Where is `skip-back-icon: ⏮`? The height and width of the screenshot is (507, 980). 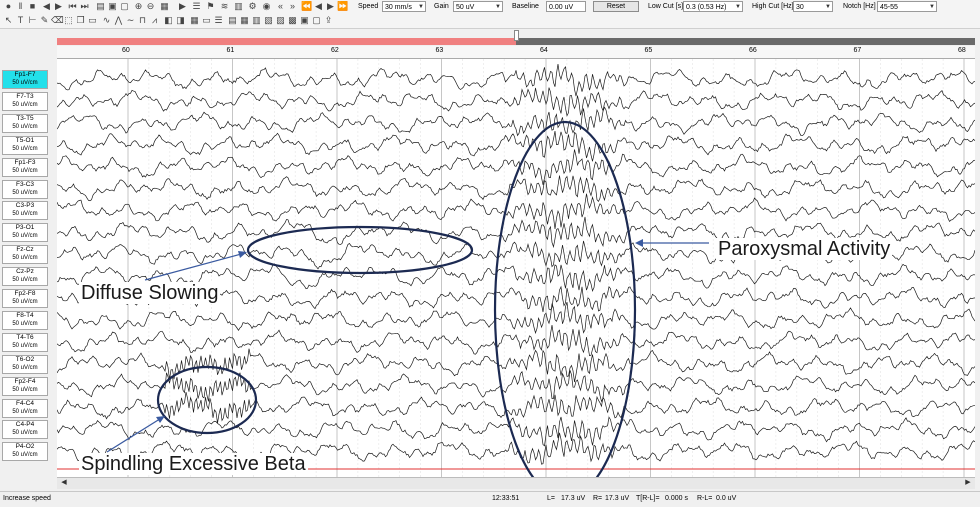
skip-back-icon: ⏮ is located at coordinates (72, 6).